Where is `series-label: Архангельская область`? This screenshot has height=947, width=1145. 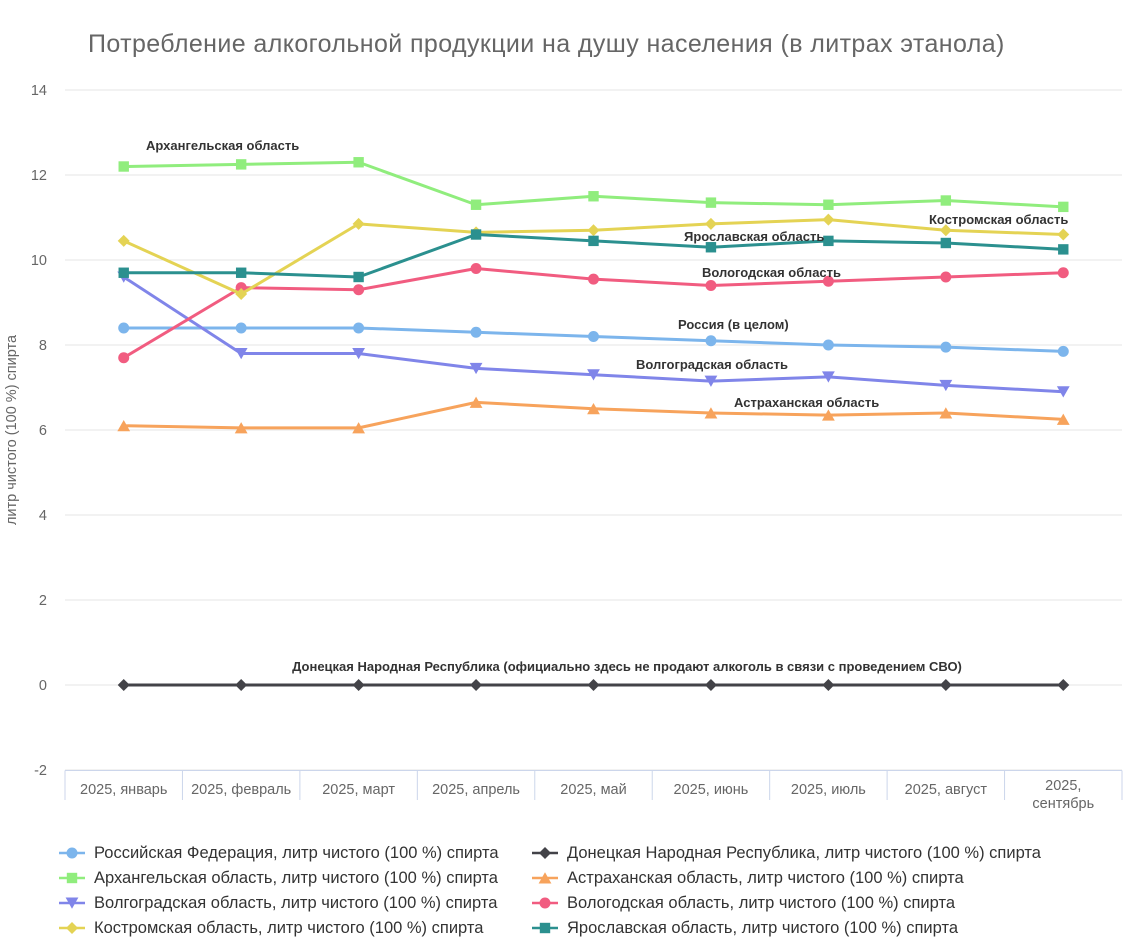 series-label: Архангельская область is located at coordinates (222, 145).